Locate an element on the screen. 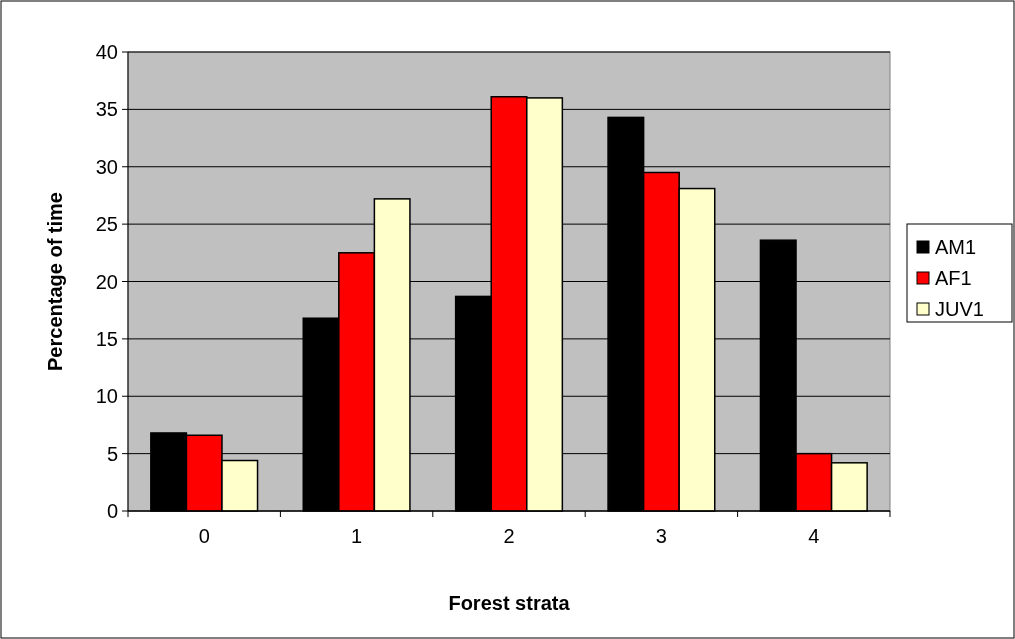  y-tick-label: 0 is located at coordinates (112, 511).